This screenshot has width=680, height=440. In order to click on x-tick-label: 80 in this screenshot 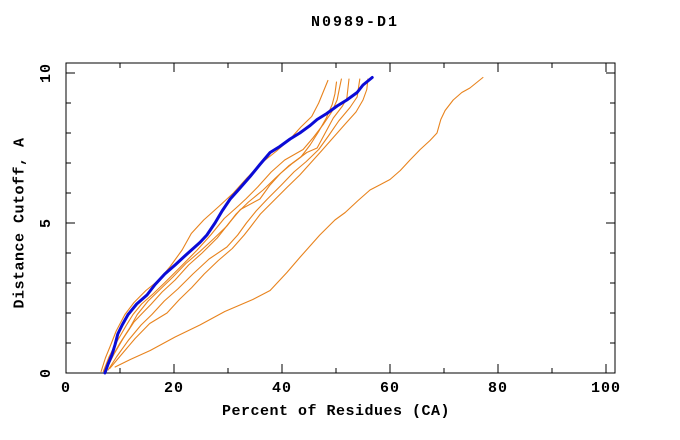, I will do `click(498, 388)`.